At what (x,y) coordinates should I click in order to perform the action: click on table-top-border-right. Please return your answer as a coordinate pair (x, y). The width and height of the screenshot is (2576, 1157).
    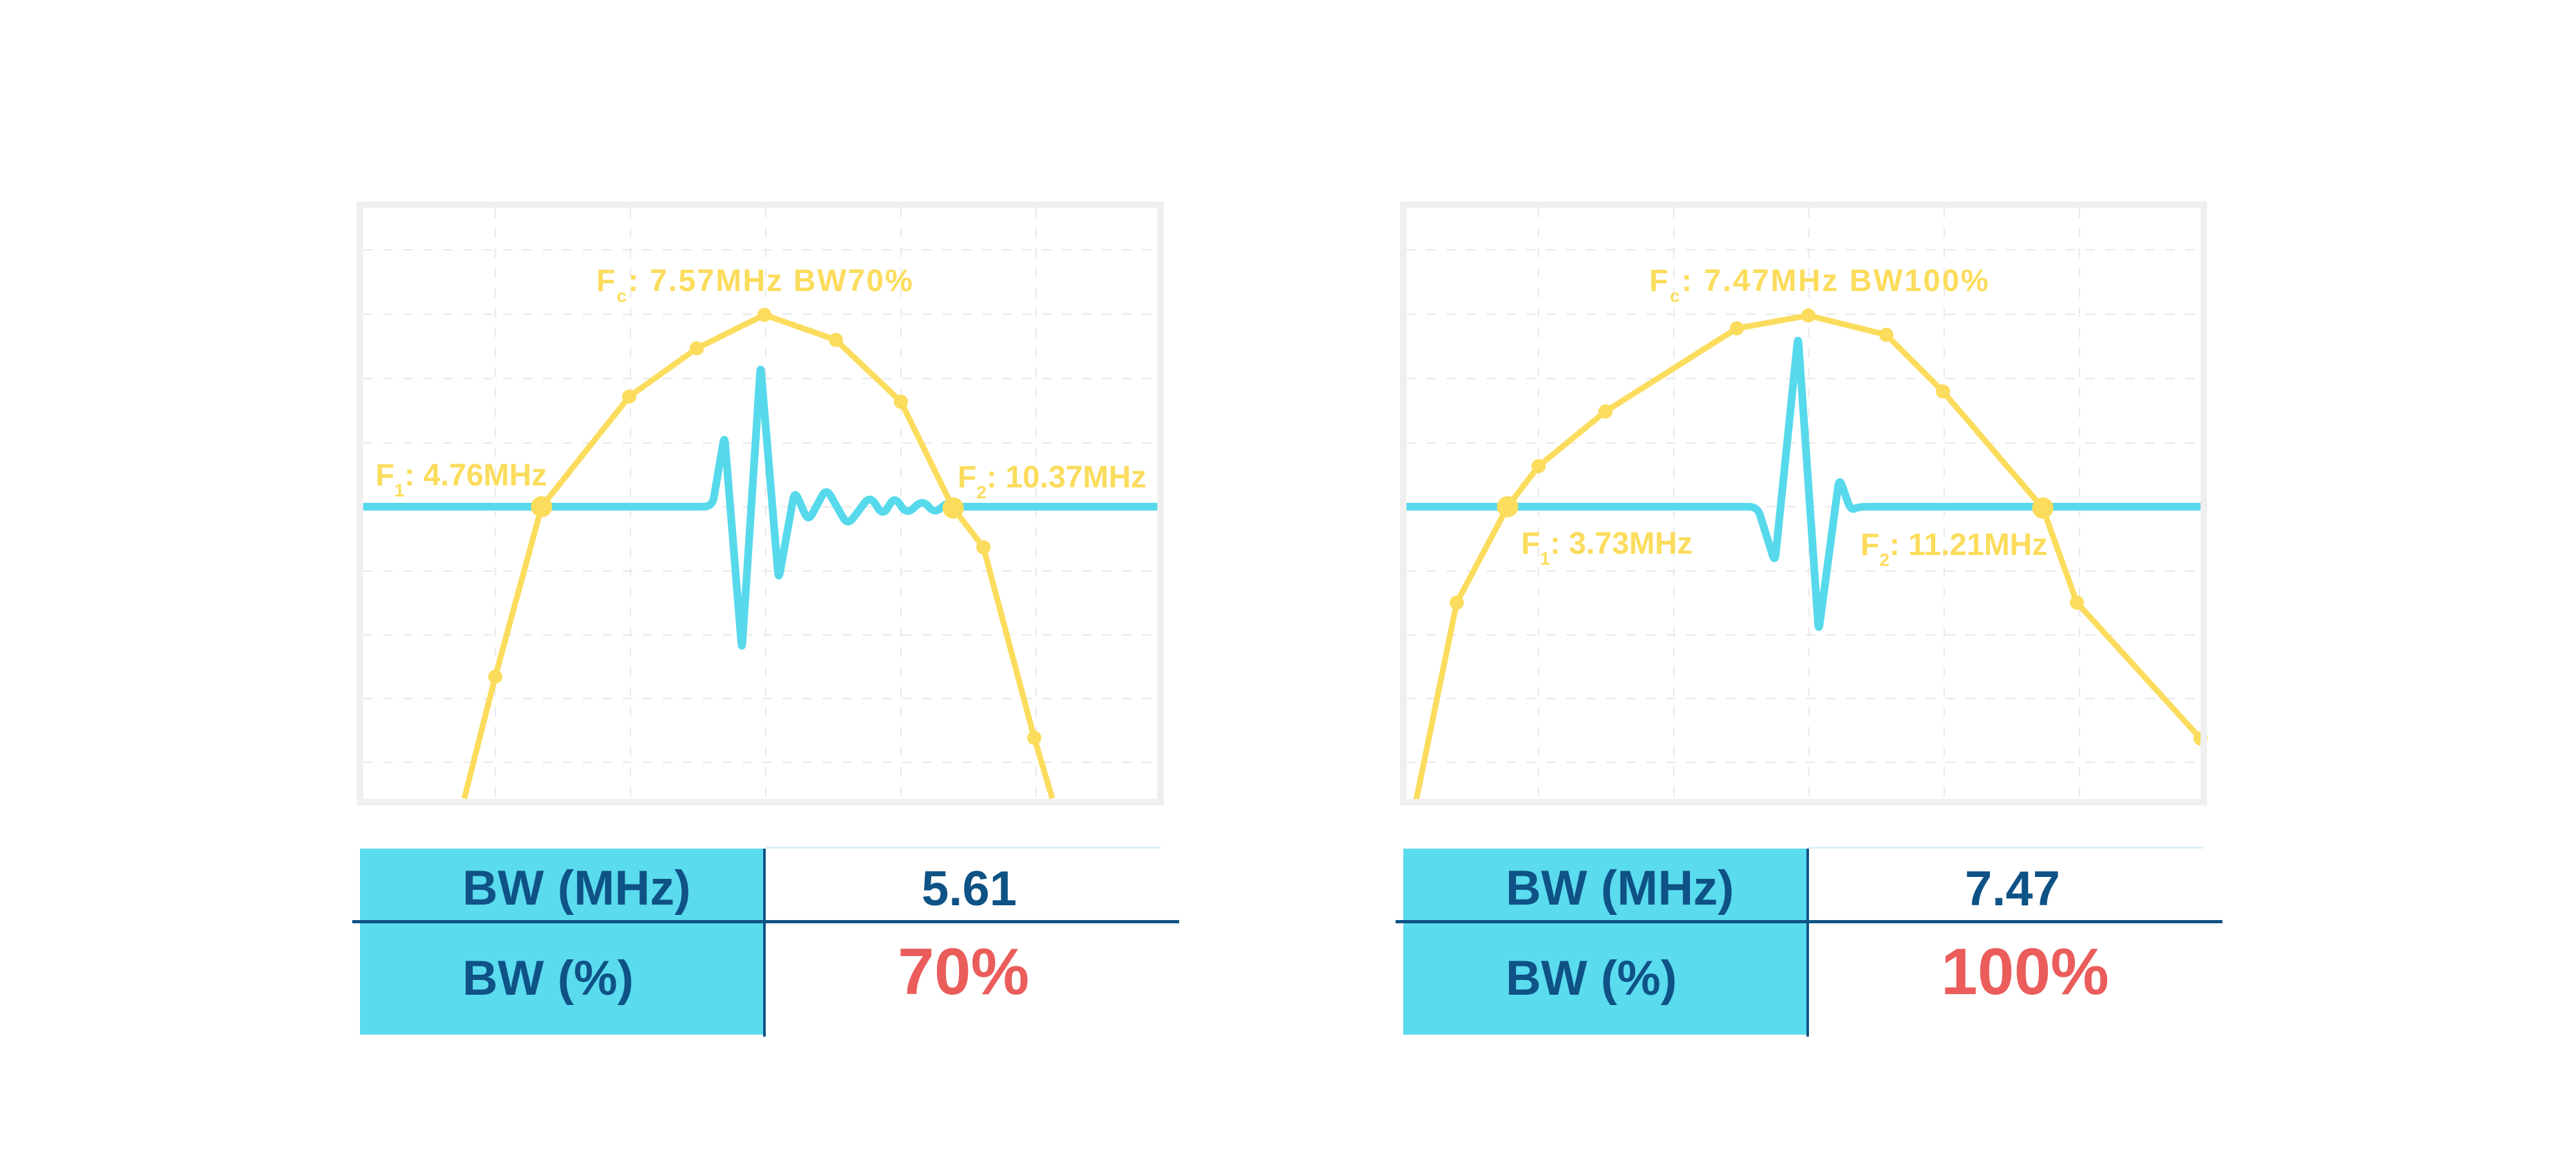
    Looking at the image, I should click on (2006, 848).